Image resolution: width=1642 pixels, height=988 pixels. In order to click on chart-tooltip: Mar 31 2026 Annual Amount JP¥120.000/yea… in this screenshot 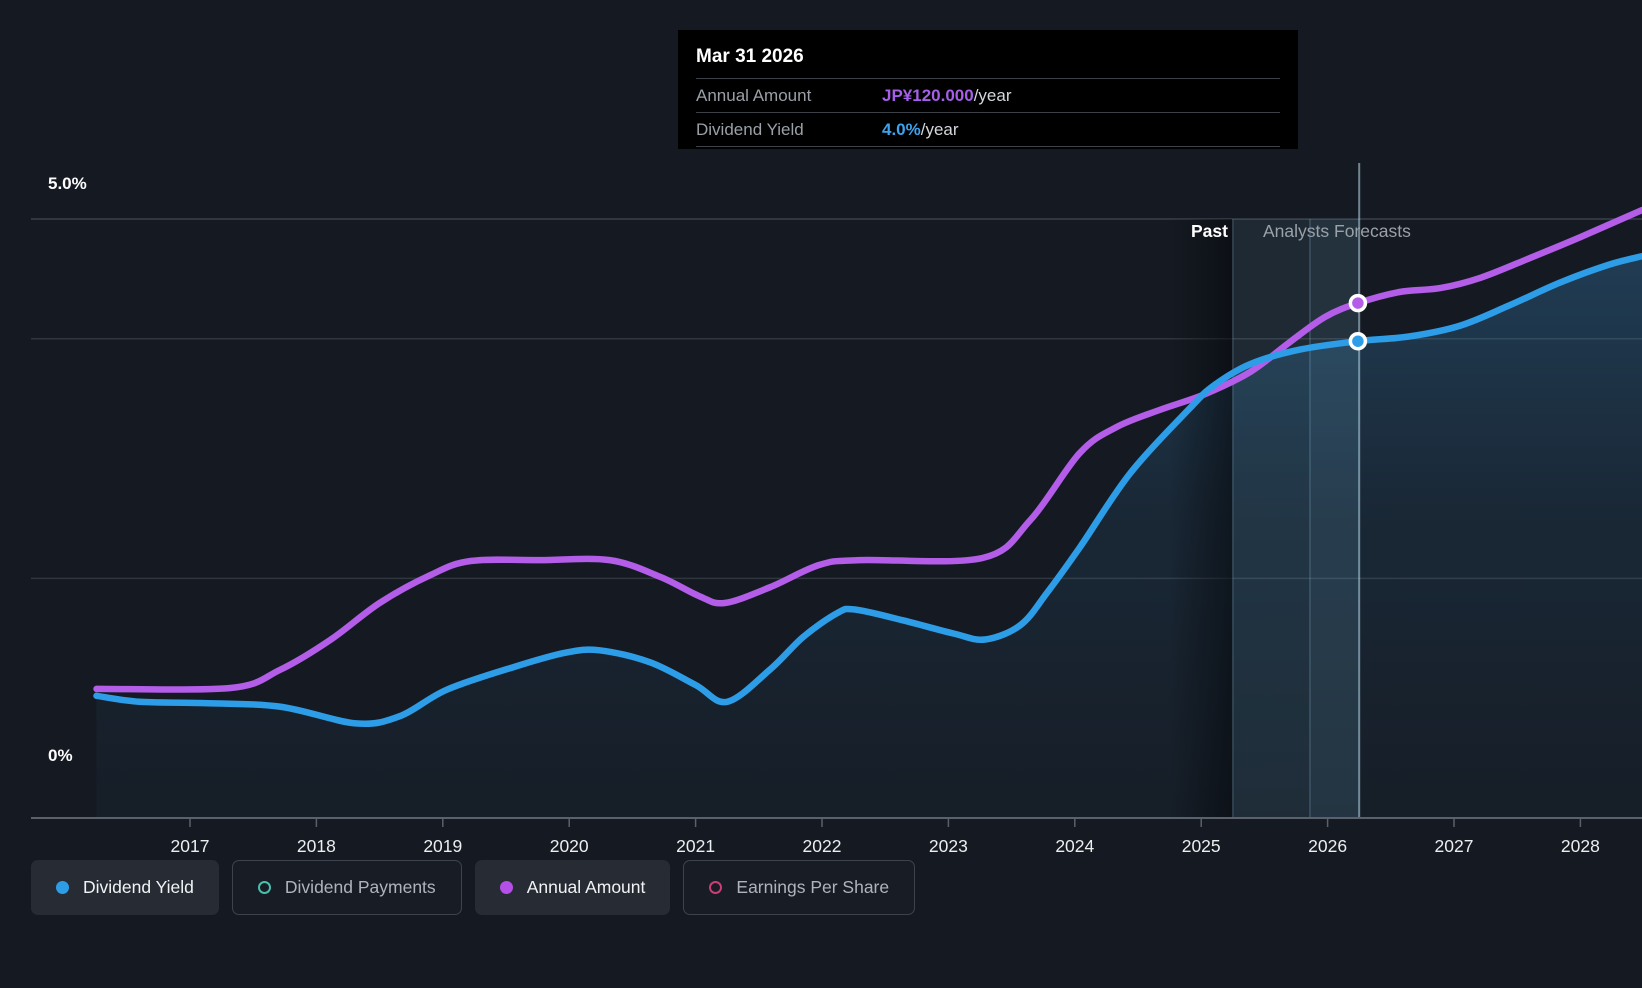, I will do `click(988, 89)`.